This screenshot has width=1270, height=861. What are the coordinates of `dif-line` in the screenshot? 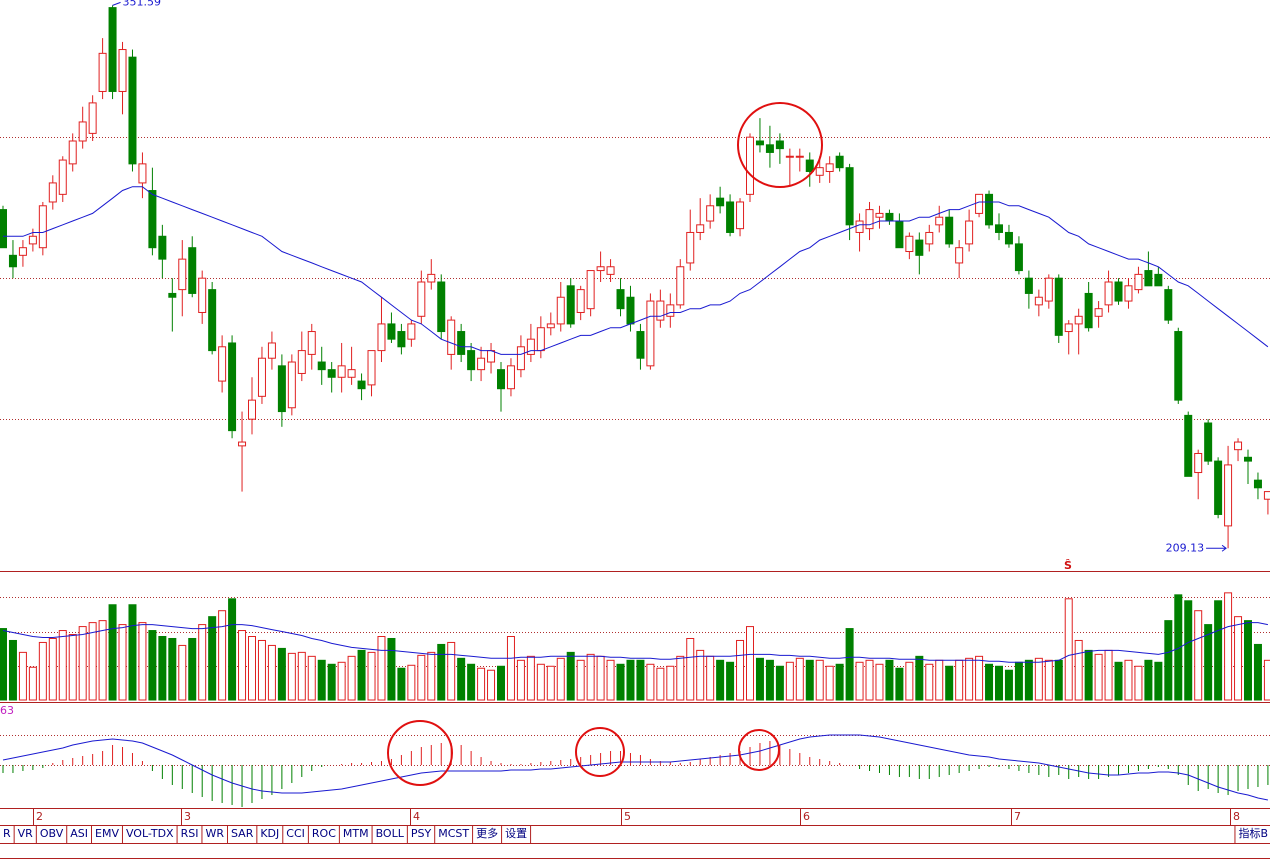 It's located at (635, 767).